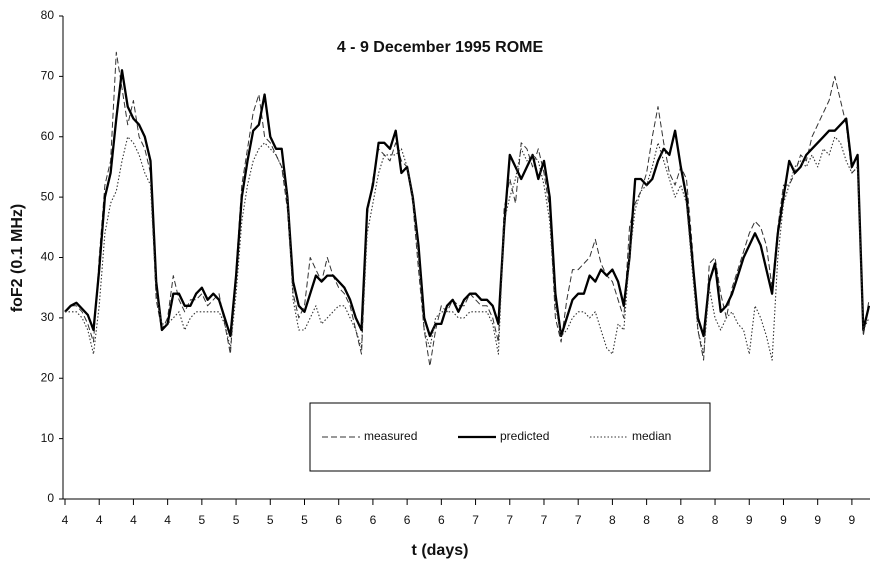 The width and height of the screenshot is (870, 565). I want to click on chart-title: 4 - 9 December 1995 ROME, so click(440, 47).